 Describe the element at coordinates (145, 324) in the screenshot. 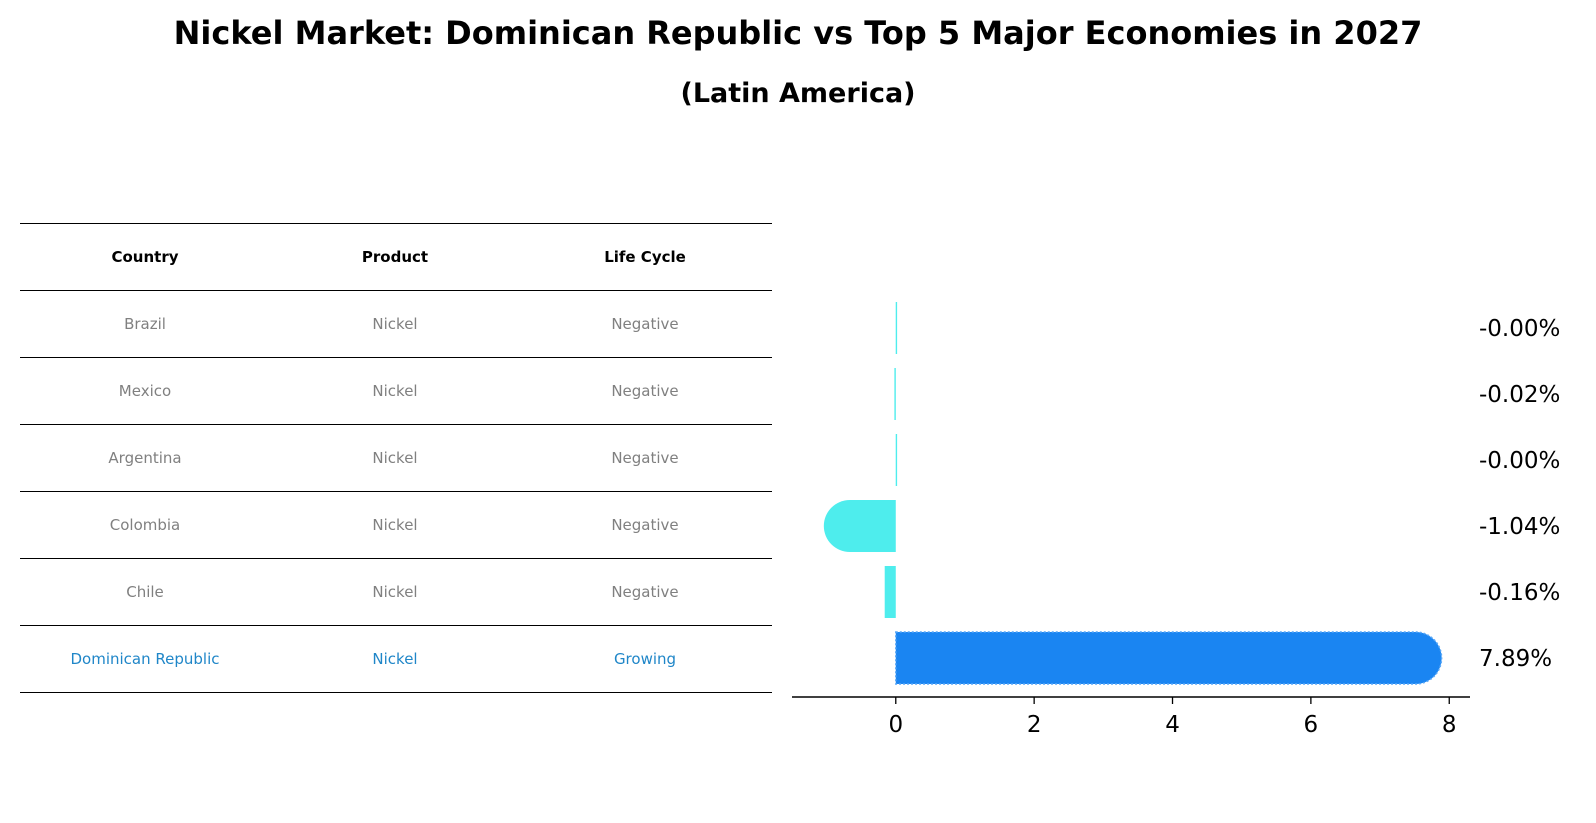

I see `country-cell: Brazil` at that location.